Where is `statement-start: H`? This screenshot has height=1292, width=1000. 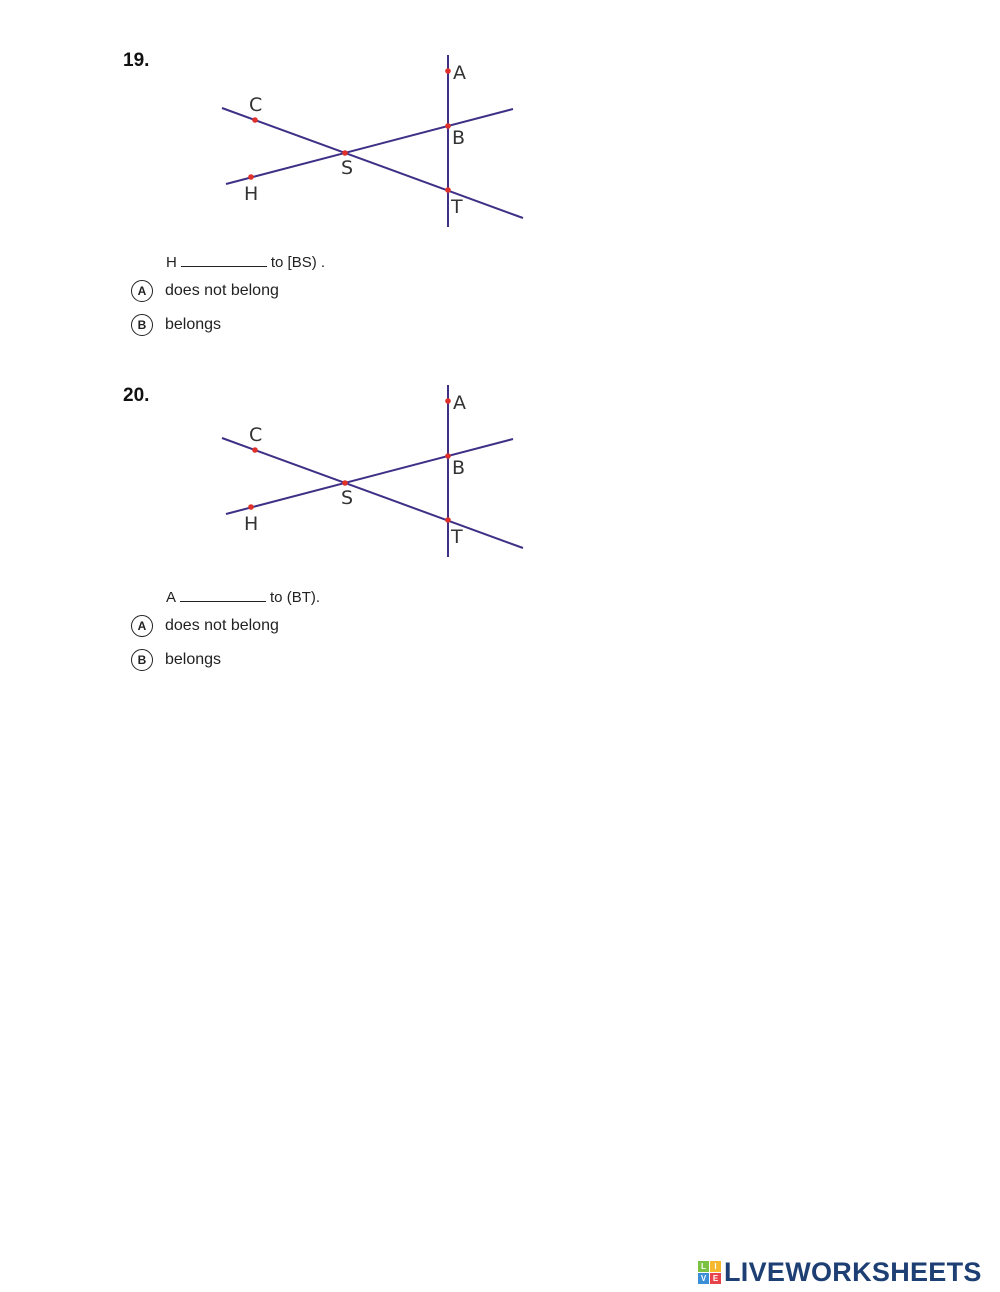
statement-start: H is located at coordinates (171, 262).